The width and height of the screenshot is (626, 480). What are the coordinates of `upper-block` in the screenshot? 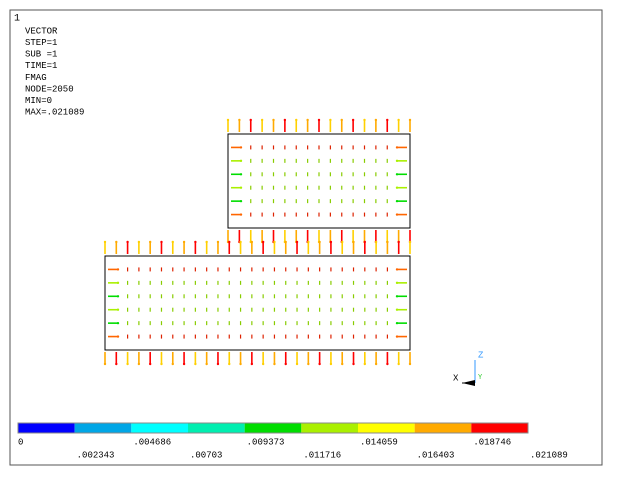 It's located at (319, 181).